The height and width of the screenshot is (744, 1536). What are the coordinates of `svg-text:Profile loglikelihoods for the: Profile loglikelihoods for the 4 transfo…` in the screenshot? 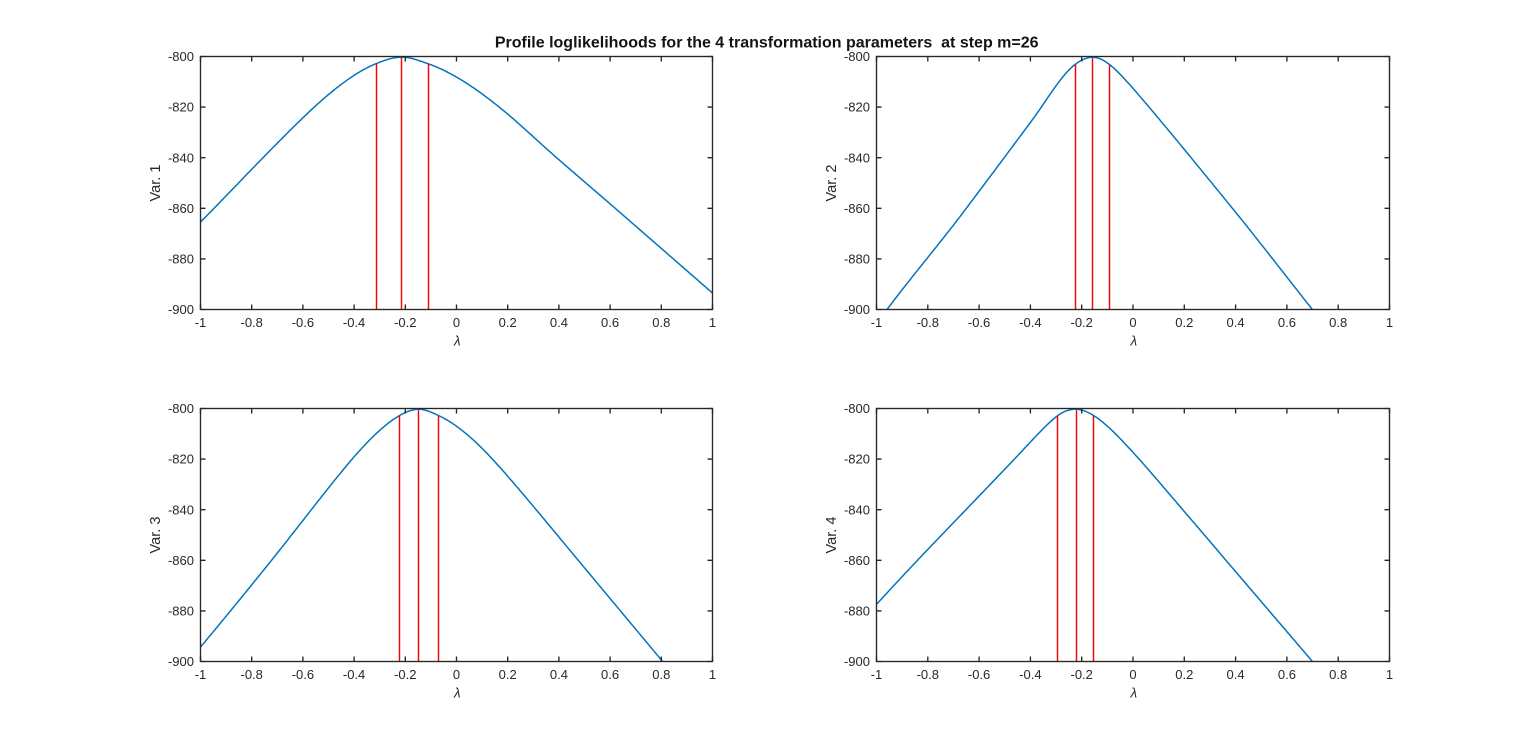 It's located at (767, 43).